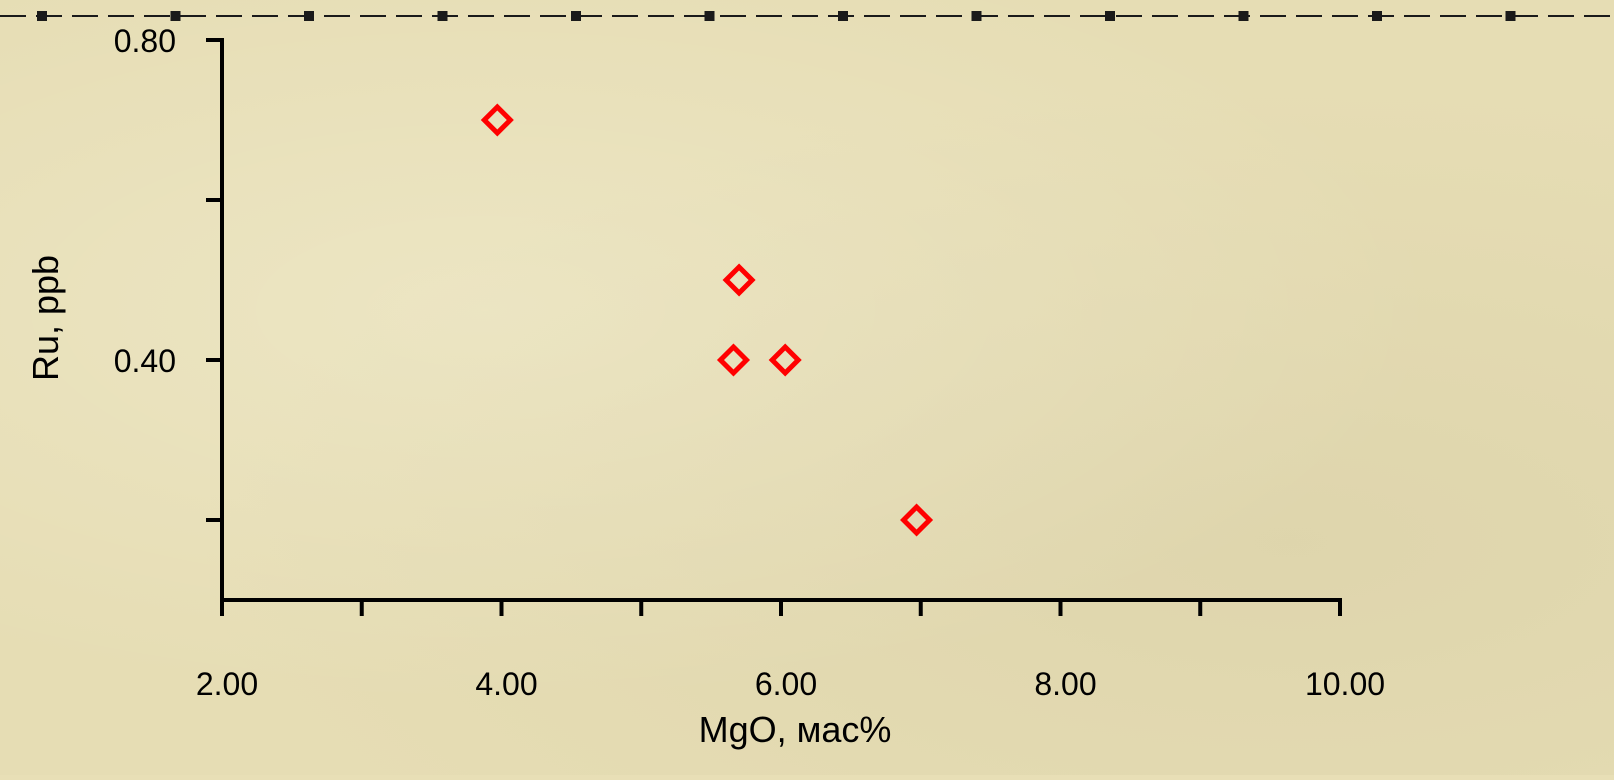 Image resolution: width=1614 pixels, height=780 pixels. I want to click on dashed-top-border, so click(807, 16).